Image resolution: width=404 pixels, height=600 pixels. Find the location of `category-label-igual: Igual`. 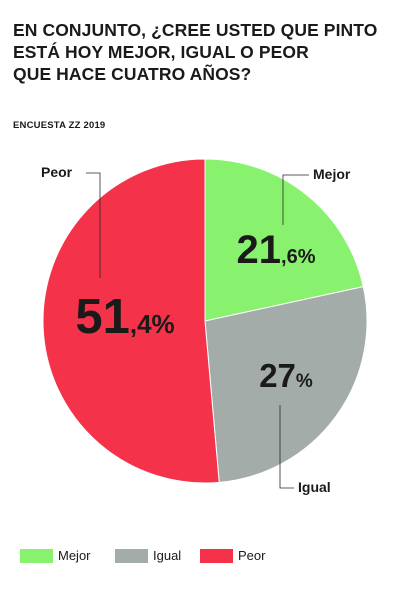

category-label-igual: Igual is located at coordinates (314, 487).